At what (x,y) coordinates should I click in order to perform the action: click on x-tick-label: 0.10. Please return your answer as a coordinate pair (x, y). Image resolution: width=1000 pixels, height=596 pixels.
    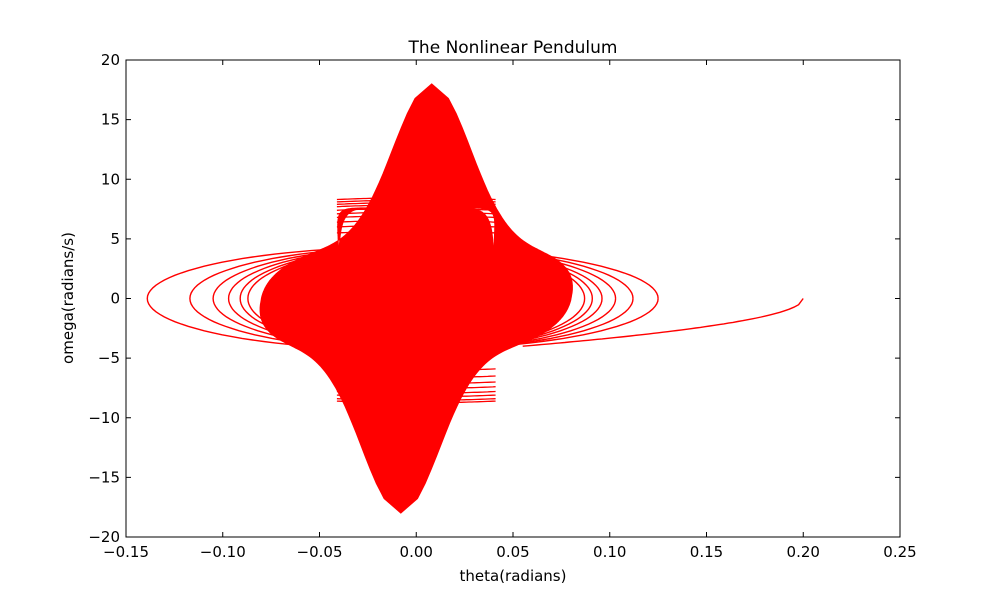
    Looking at the image, I should click on (609, 552).